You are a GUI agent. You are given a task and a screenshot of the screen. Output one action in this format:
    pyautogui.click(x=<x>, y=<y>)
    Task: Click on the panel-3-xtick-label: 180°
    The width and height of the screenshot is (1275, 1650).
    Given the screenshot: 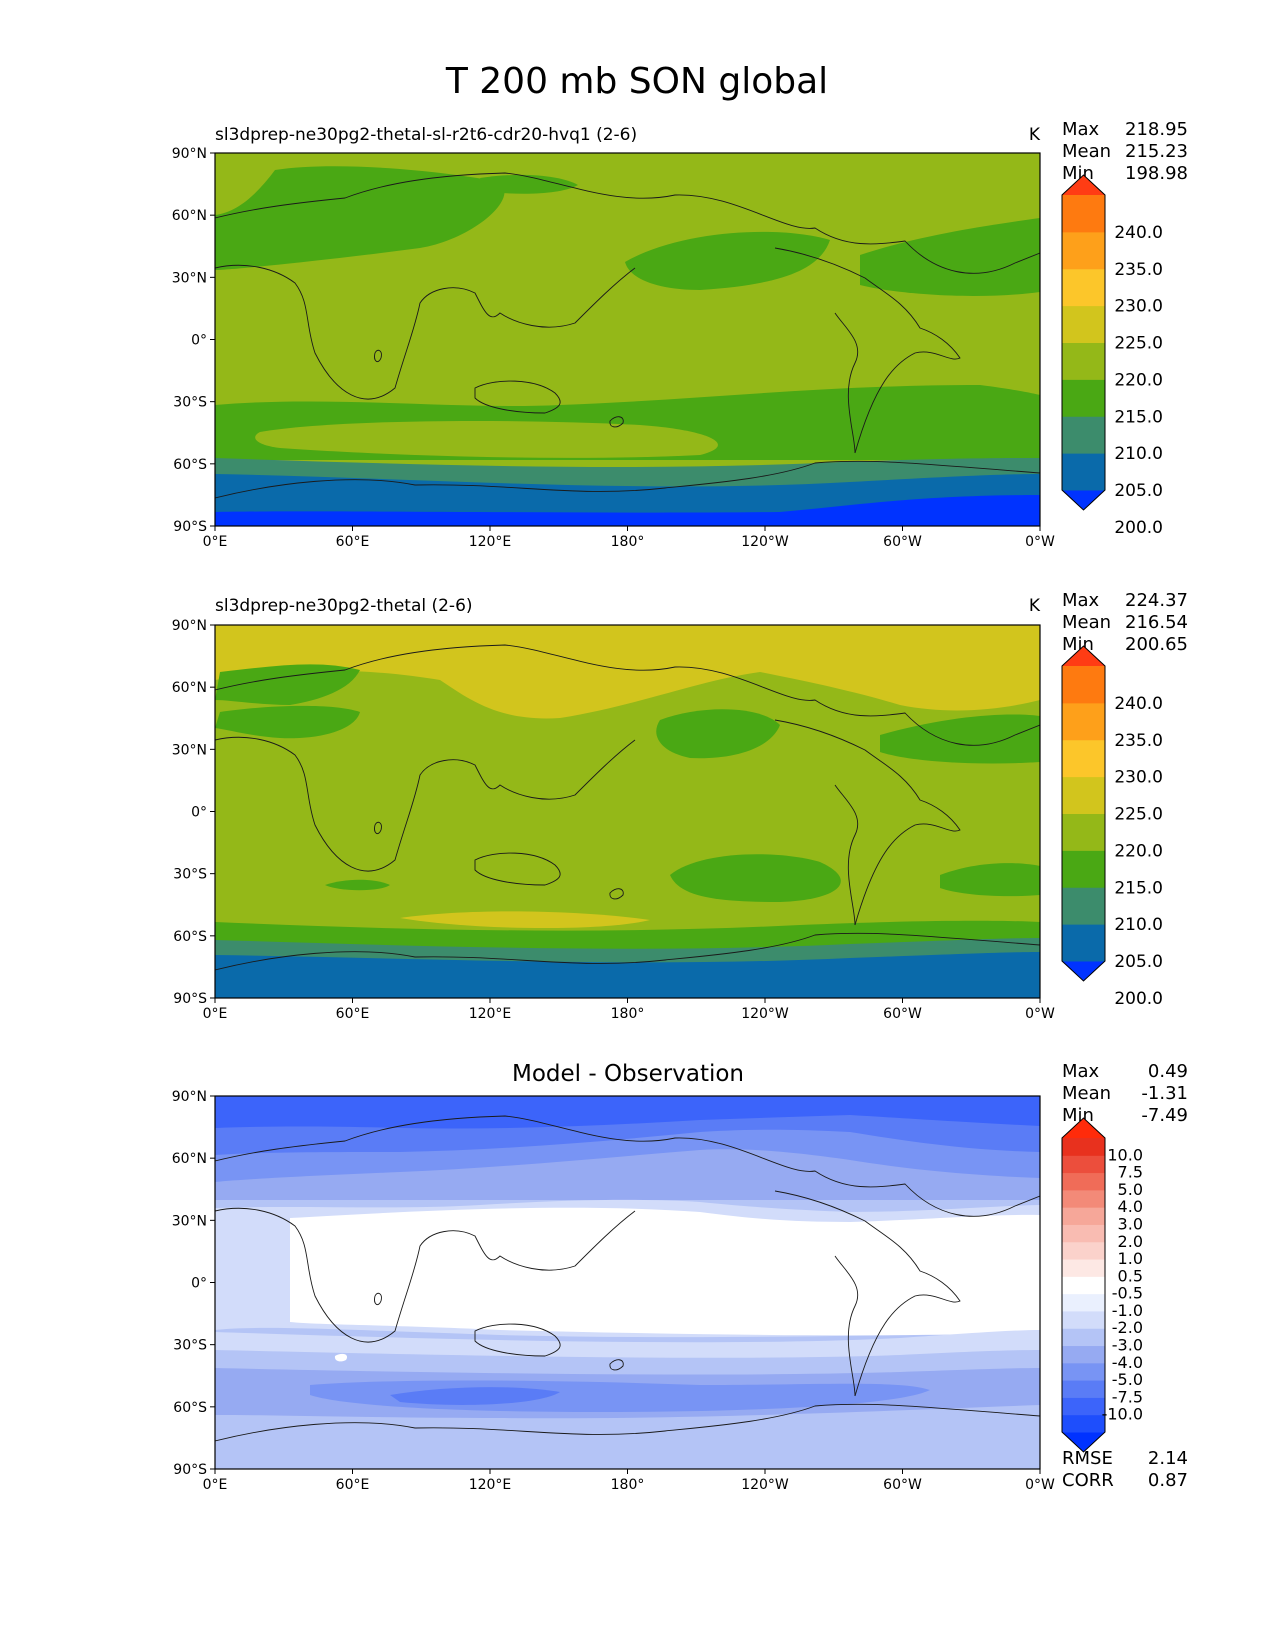 What is the action you would take?
    pyautogui.click(x=628, y=1485)
    